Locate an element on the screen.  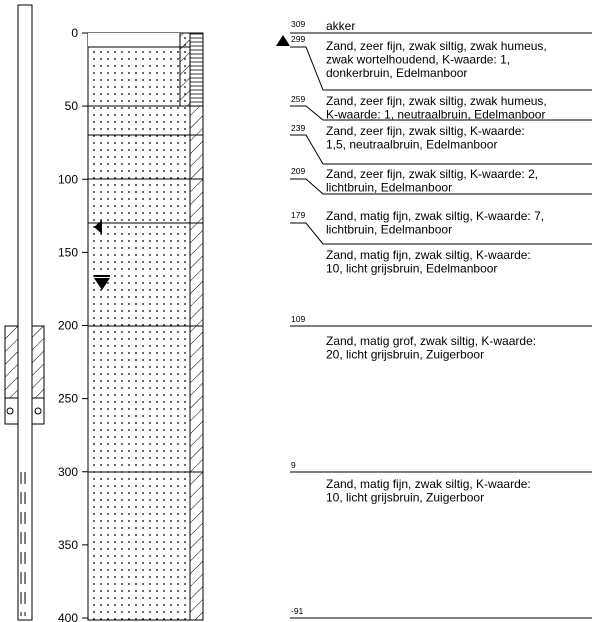
layer-description-line: donkerbruin, Edelmanboor is located at coordinates (396, 73).